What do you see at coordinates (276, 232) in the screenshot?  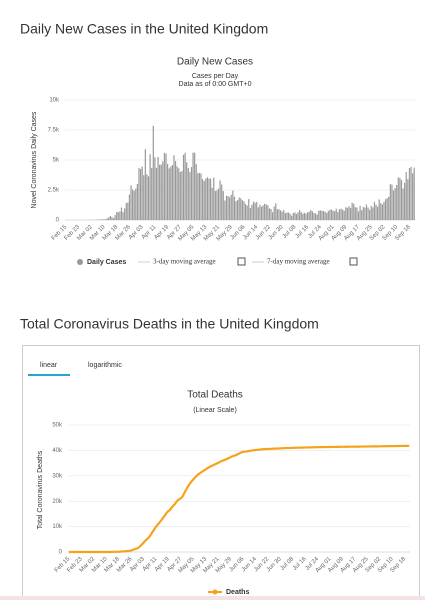 I see `x-tick-label: Jun 30` at bounding box center [276, 232].